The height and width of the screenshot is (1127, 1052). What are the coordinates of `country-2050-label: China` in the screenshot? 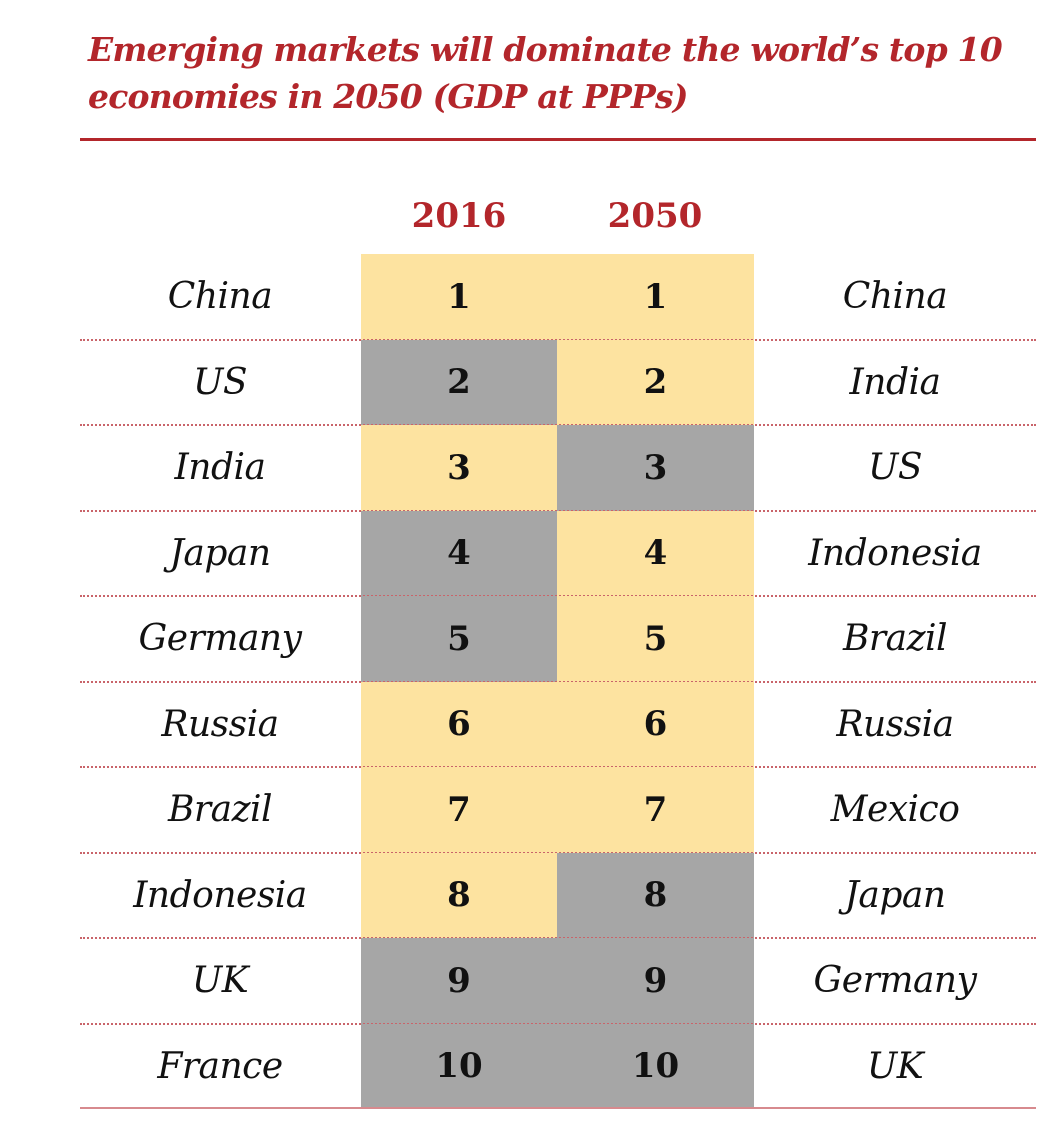 It's located at (895, 297).